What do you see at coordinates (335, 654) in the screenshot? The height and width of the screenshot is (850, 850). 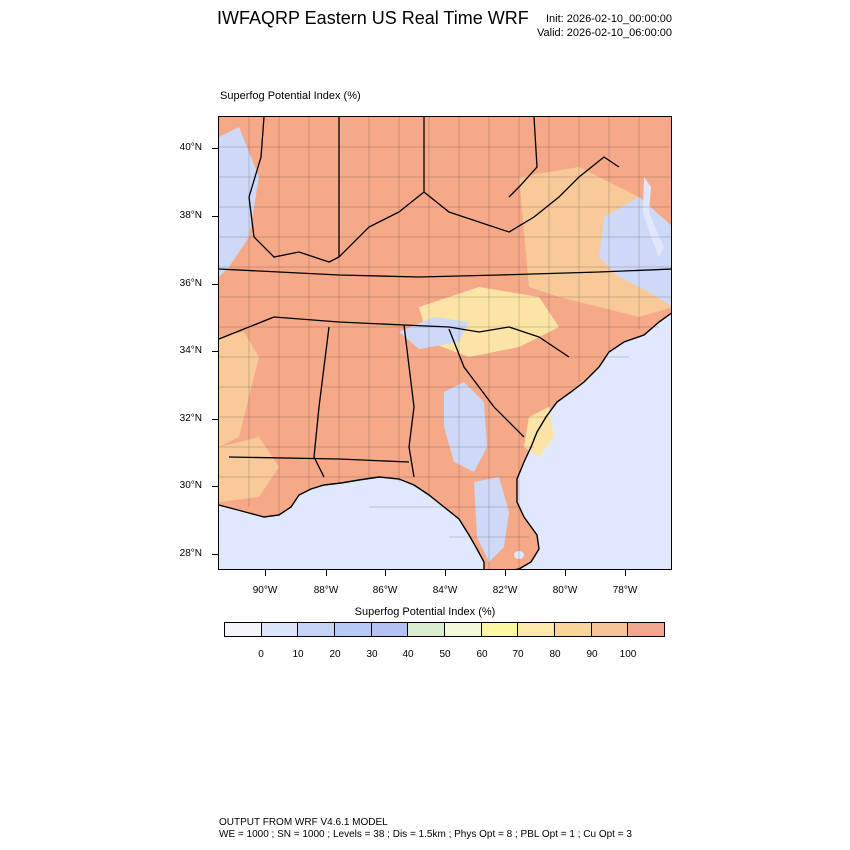 I see `colorbar-label: 20` at bounding box center [335, 654].